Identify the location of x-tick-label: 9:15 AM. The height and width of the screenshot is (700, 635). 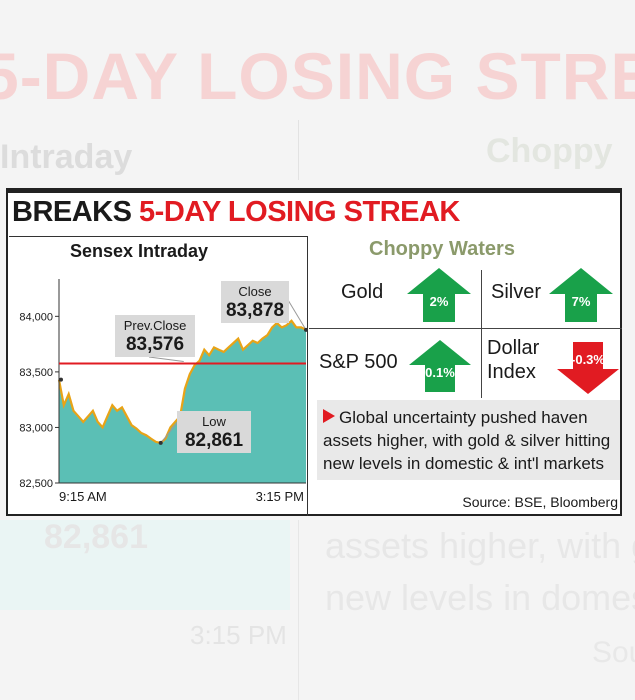
(83, 496).